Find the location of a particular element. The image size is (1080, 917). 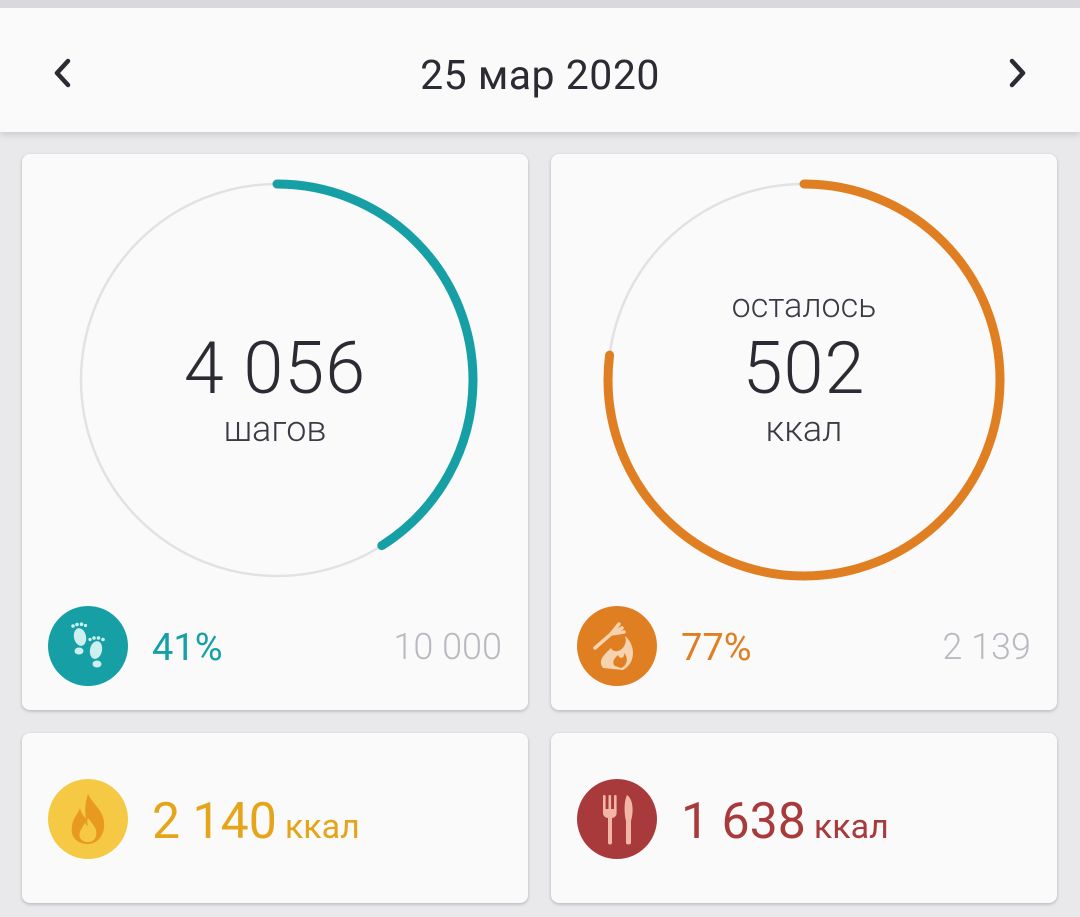

burned-calories-card: 2 140 ккал is located at coordinates (275, 818).